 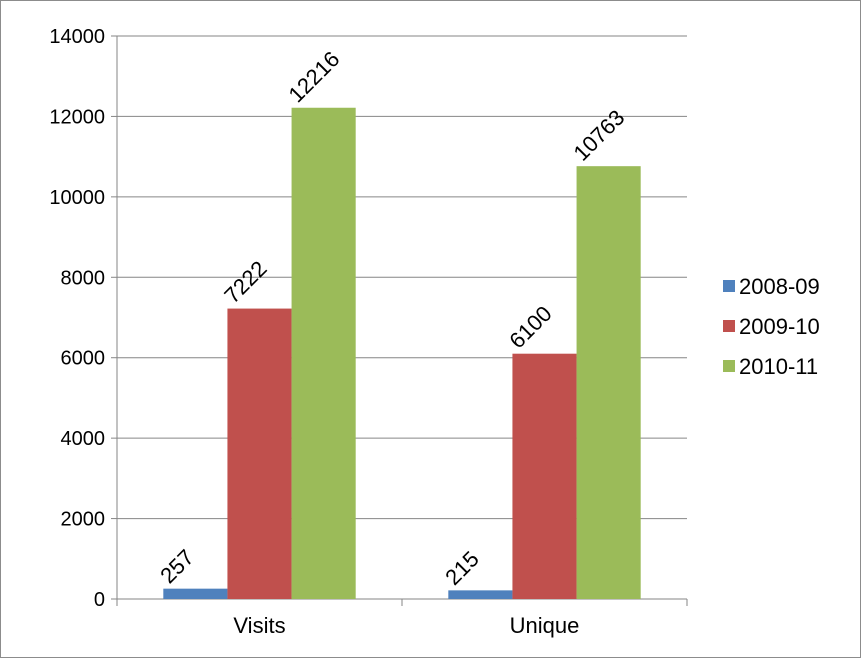 I want to click on y-tick-label: 6000, so click(x=83, y=359).